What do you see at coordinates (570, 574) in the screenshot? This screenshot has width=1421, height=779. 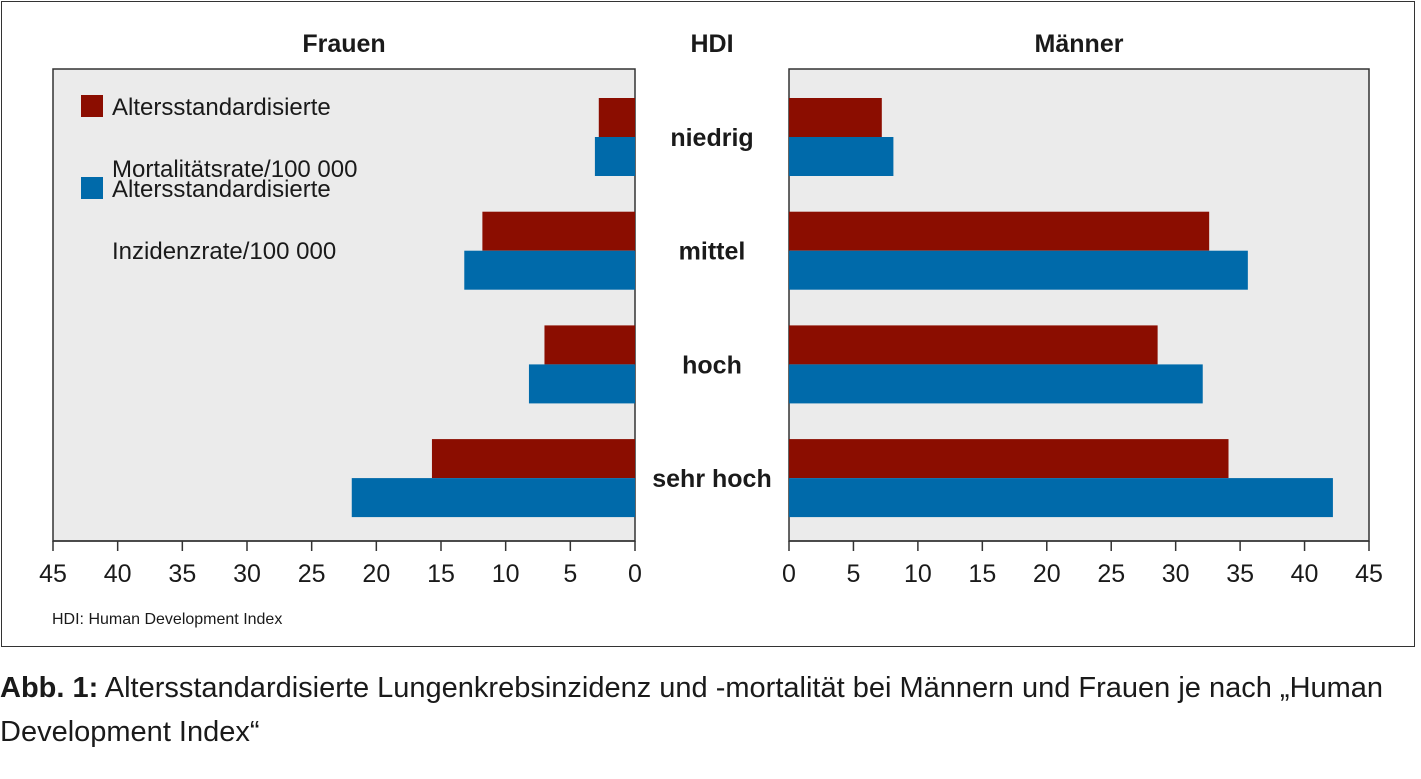 I see `frauen-tick-label-1: 5` at bounding box center [570, 574].